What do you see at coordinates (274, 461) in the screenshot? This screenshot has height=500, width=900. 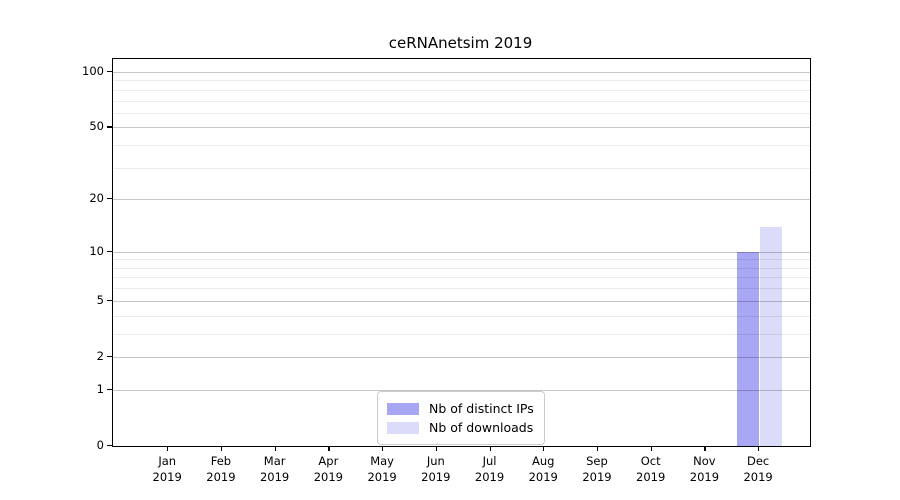 I see `x-tick-label-line: Mar` at bounding box center [274, 461].